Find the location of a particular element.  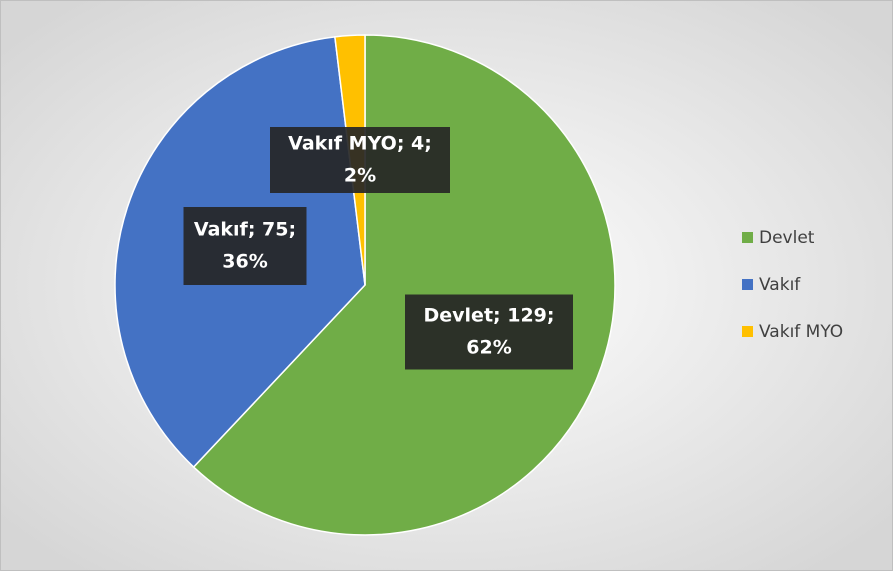

legend-label: Vakıf MYO is located at coordinates (801, 332).